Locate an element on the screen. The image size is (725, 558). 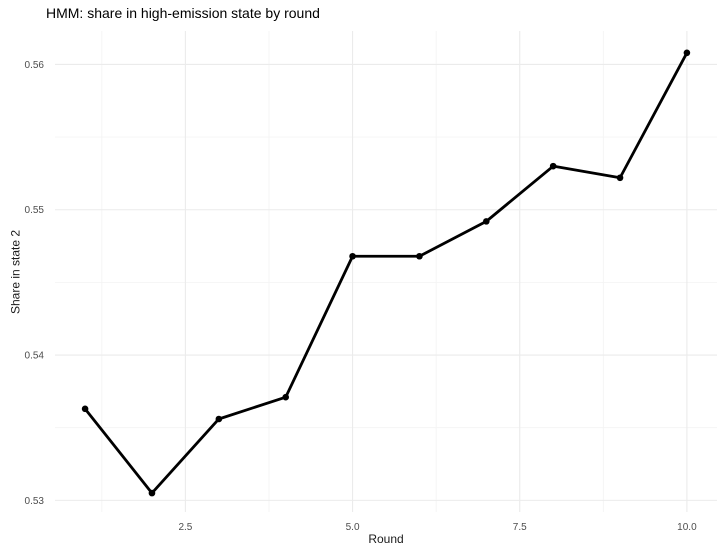
y-tick-label: 0.56 is located at coordinates (35, 65).